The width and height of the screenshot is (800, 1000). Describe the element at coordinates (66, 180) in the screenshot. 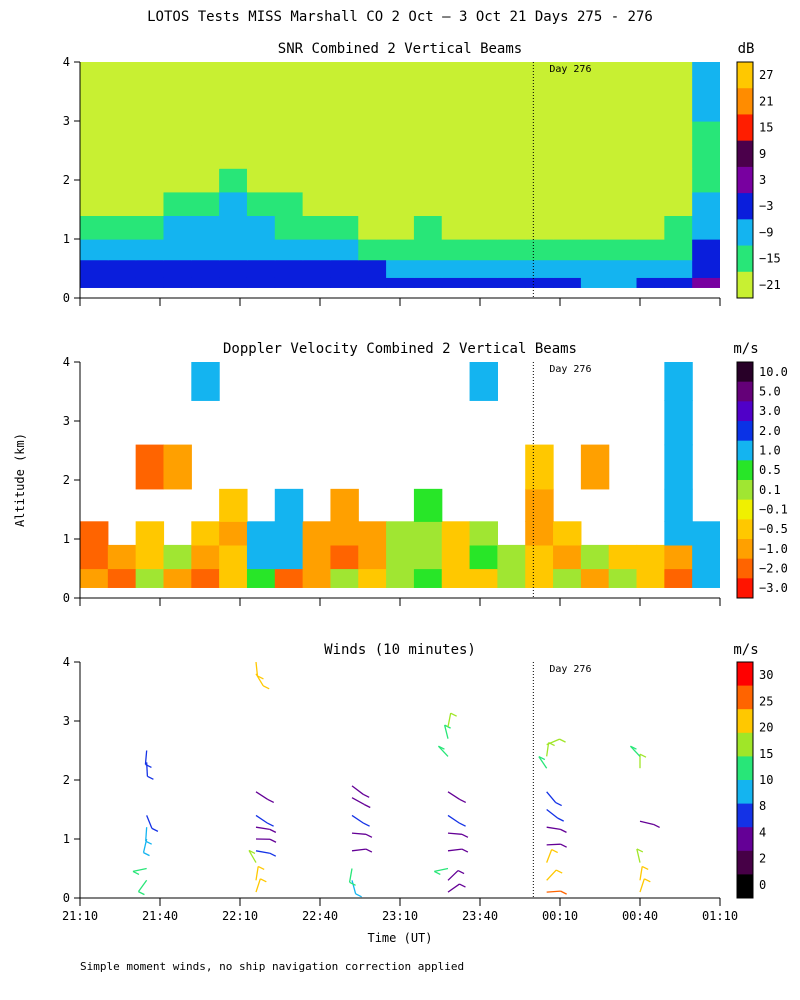

I see `y-tick-label: 2` at that location.